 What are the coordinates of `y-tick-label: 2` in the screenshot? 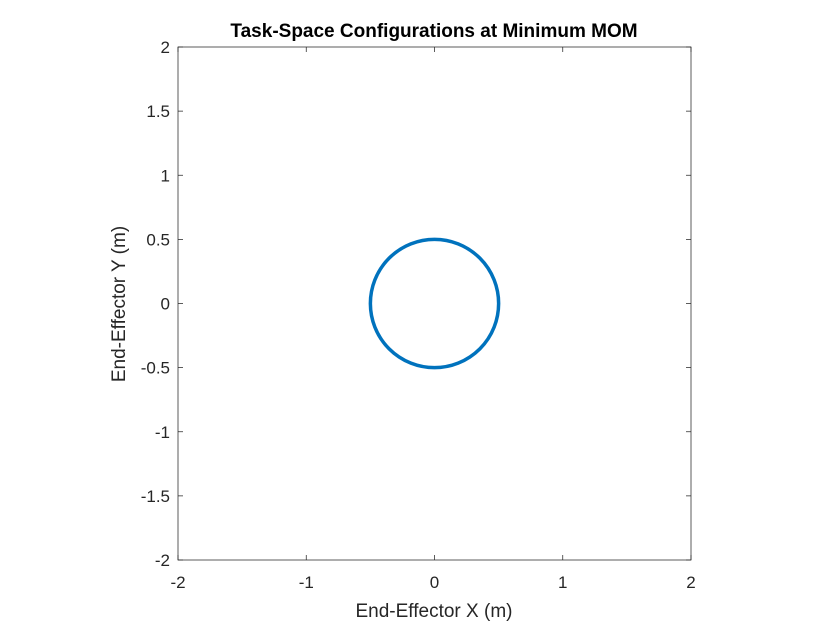 It's located at (165, 47).